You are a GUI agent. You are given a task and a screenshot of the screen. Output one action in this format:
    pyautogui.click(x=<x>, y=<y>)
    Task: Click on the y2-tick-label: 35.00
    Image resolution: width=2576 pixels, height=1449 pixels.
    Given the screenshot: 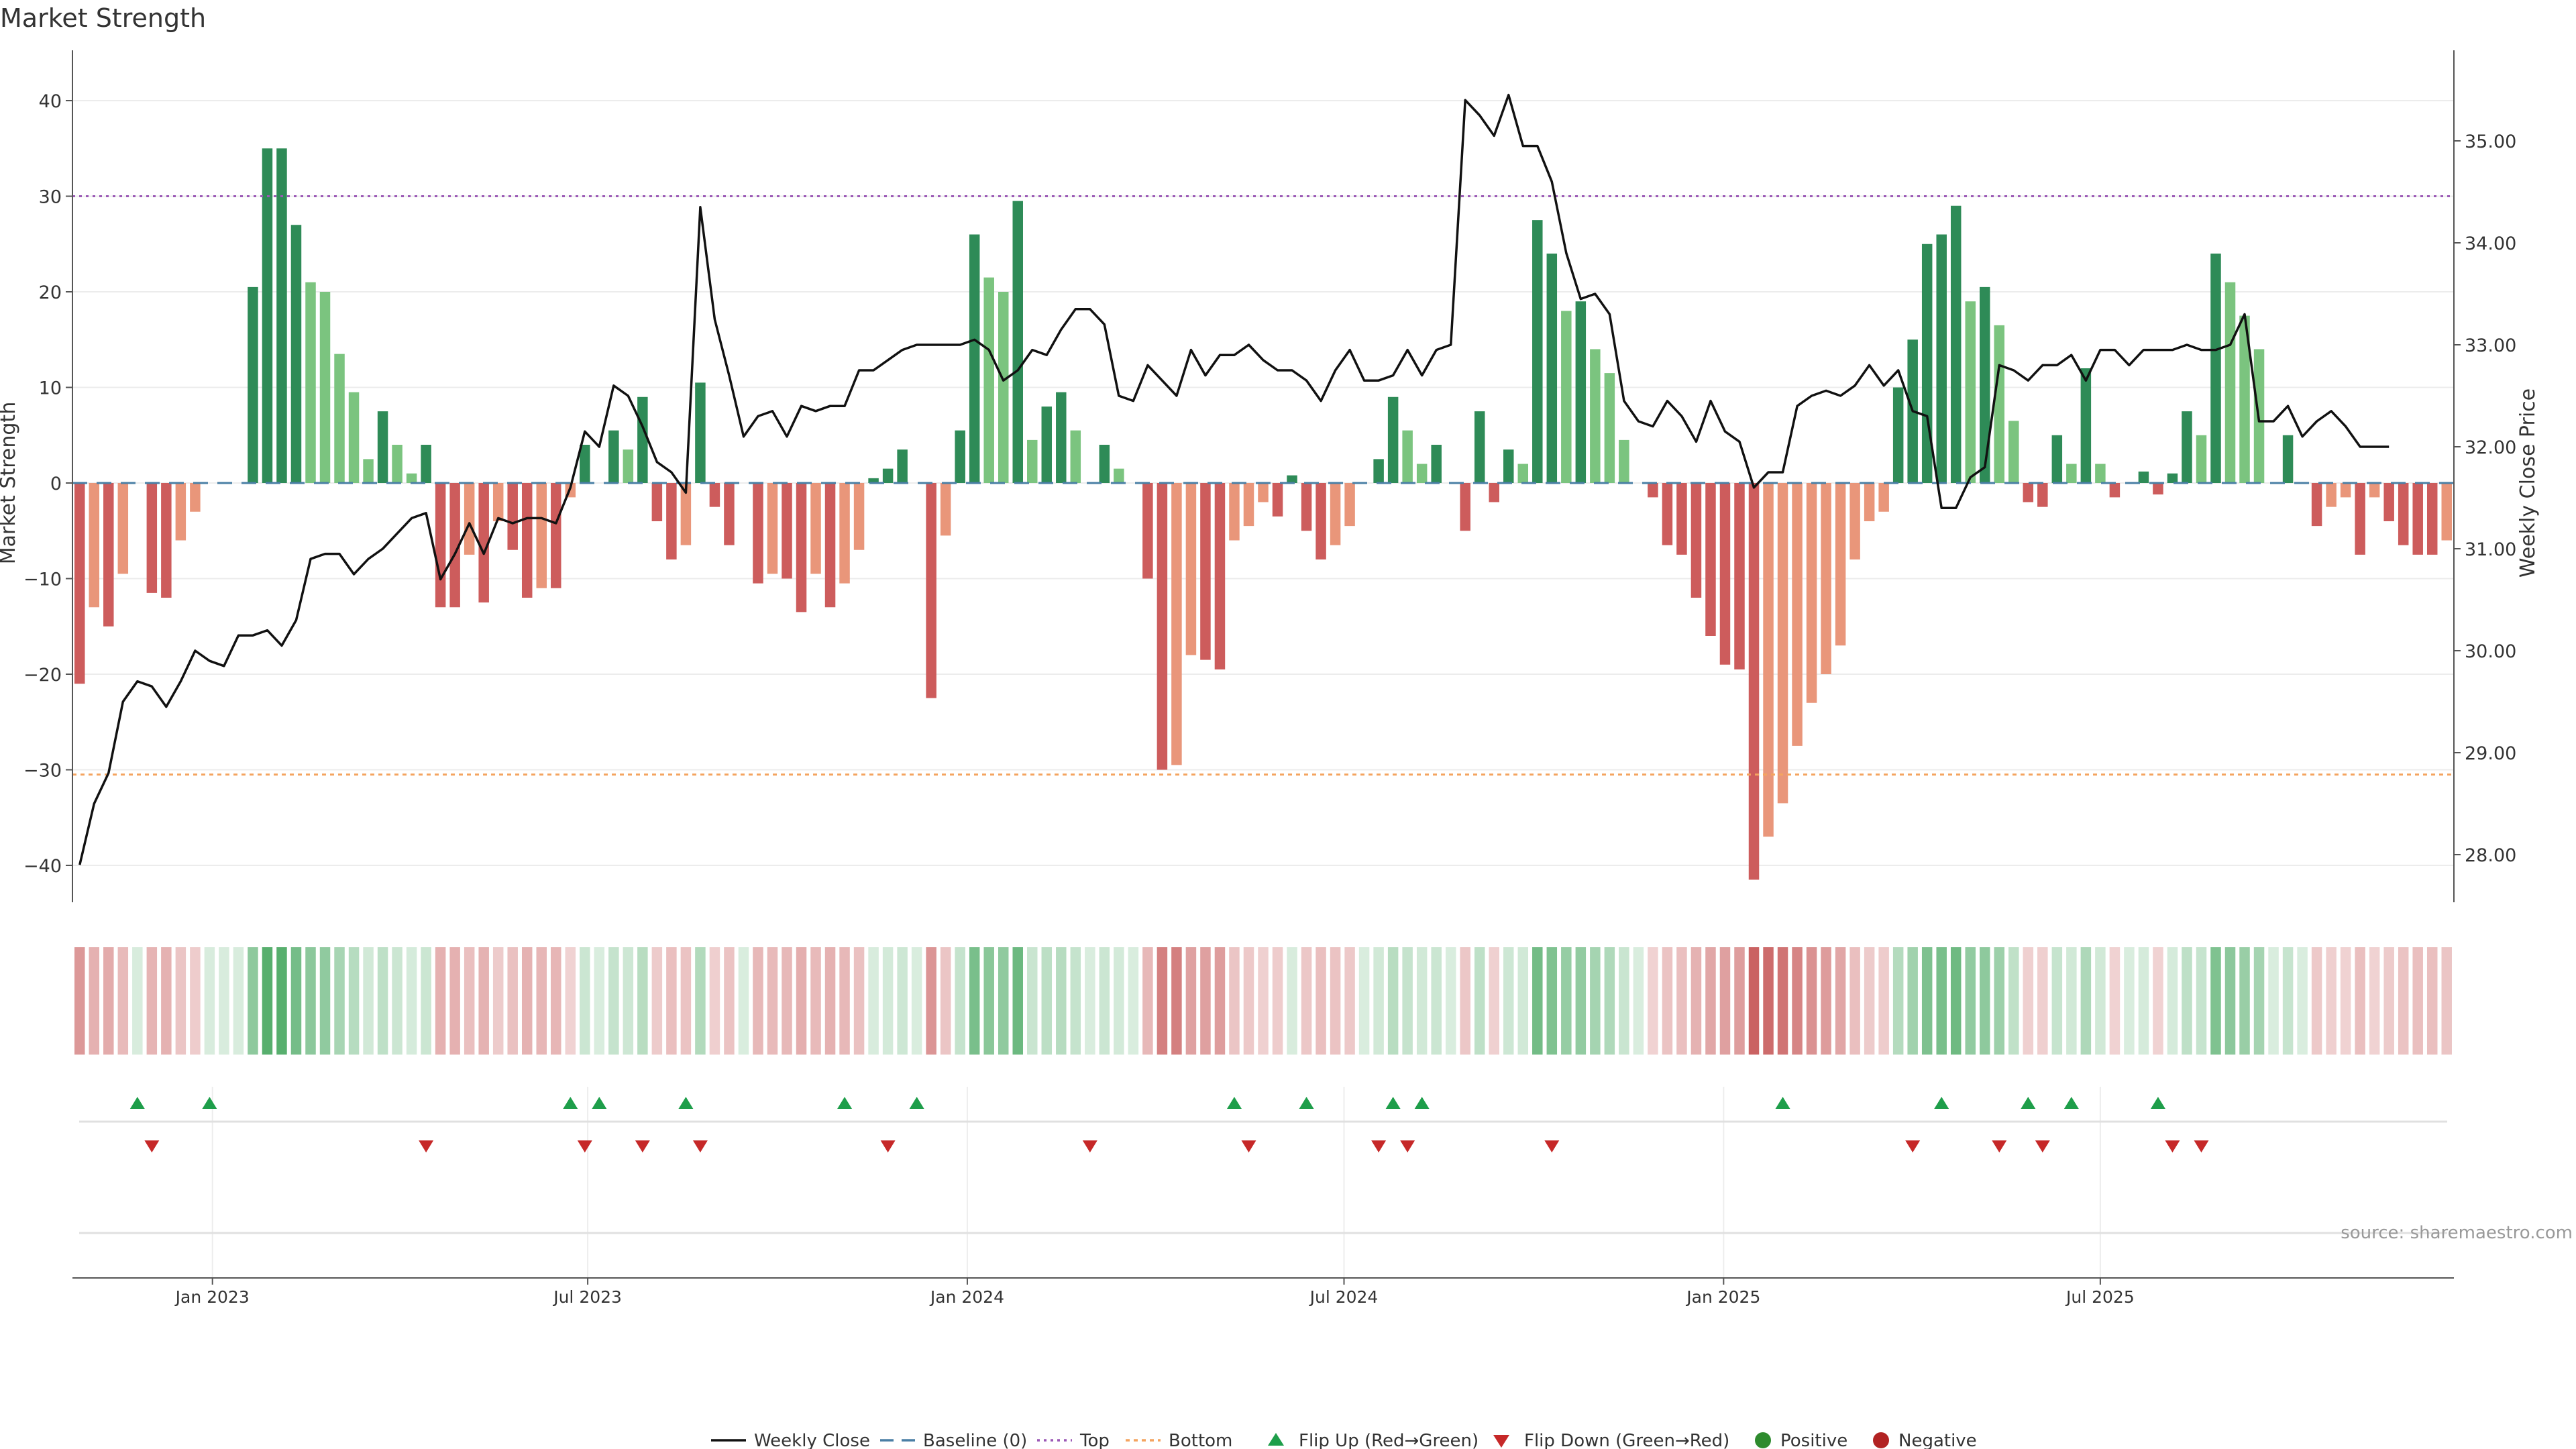 What is the action you would take?
    pyautogui.click(x=2490, y=141)
    